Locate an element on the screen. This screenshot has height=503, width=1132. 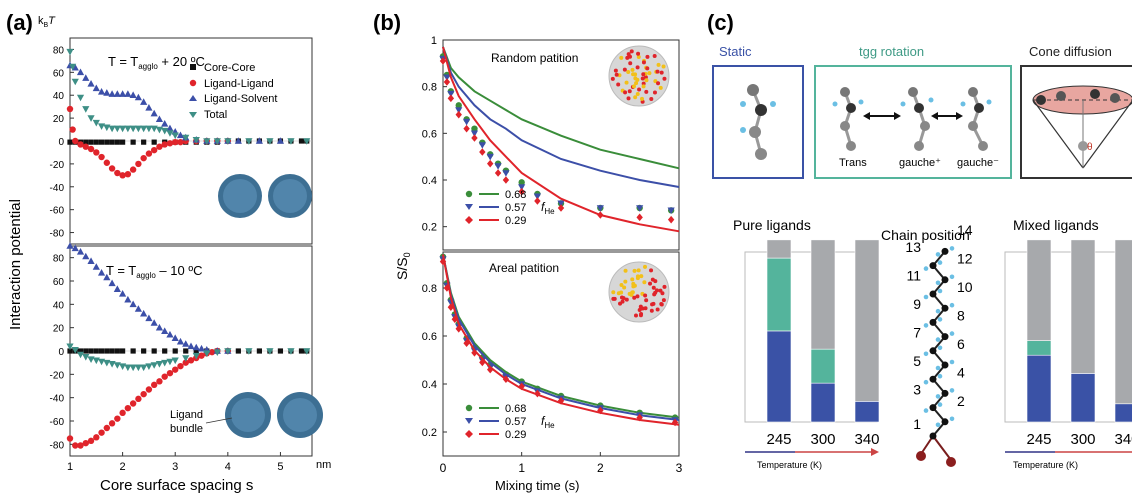
y-tick-label: 0 is located at coordinates (61, 352).